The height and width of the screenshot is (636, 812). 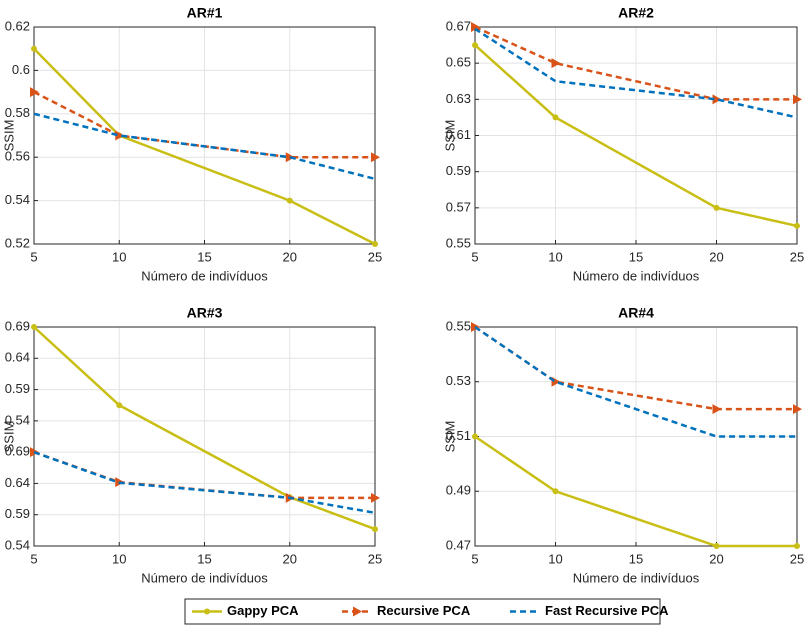 I want to click on y-tick-label: 0.58, so click(x=17, y=112).